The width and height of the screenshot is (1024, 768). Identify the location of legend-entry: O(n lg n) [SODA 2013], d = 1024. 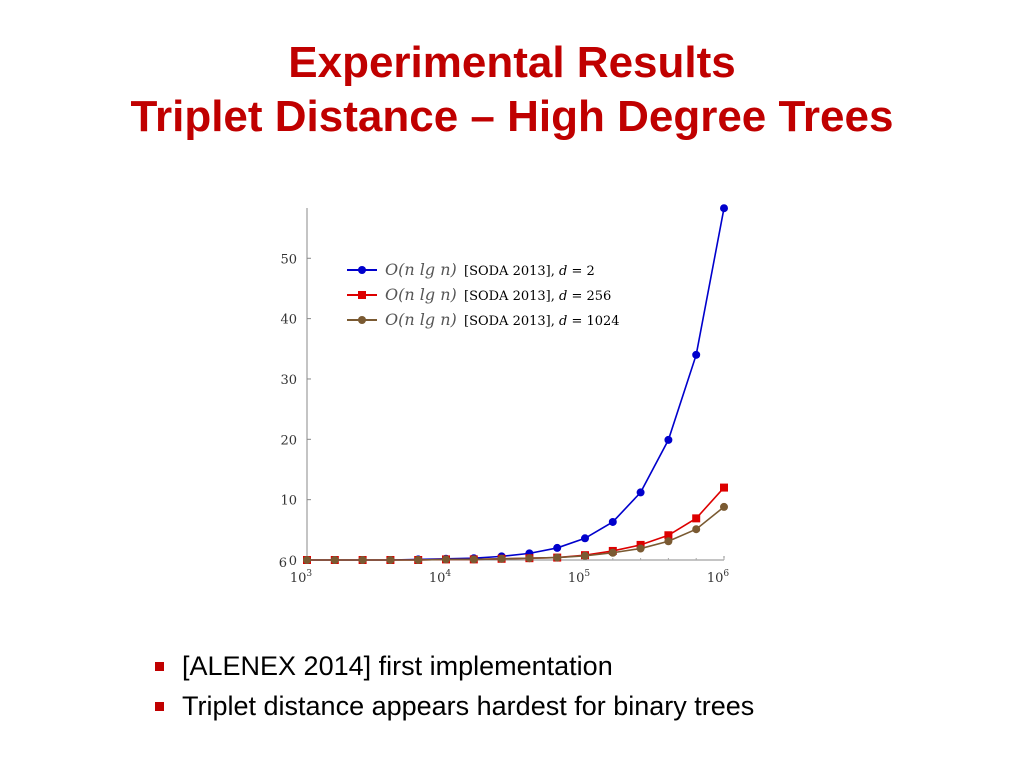
(483, 319).